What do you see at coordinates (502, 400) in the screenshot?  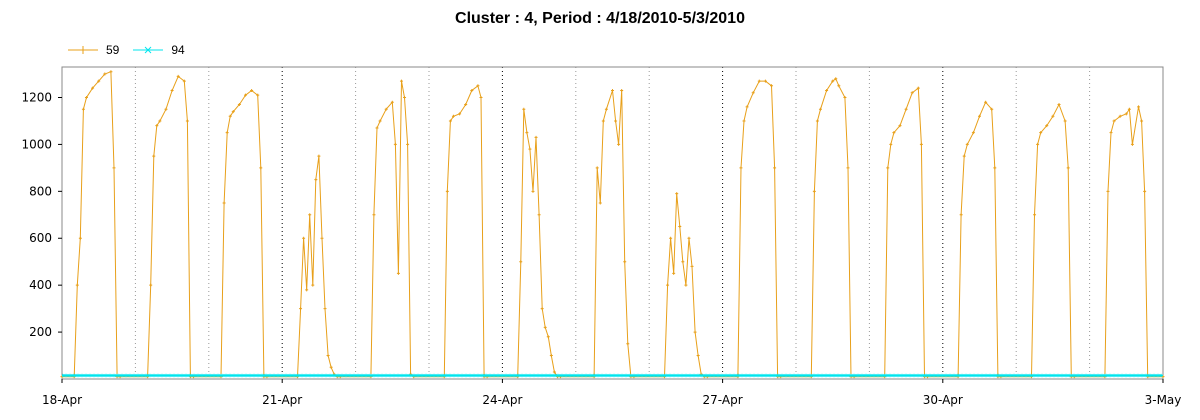 I see `x-tick-label: 24-Apr` at bounding box center [502, 400].